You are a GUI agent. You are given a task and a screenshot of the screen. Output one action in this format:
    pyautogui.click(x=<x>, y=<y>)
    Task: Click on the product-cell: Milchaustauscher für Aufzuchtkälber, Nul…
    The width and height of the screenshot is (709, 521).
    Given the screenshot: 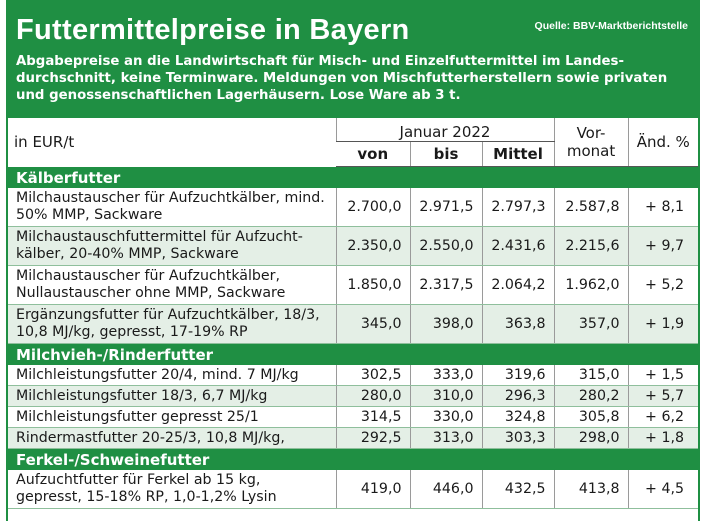 What is the action you would take?
    pyautogui.click(x=172, y=285)
    